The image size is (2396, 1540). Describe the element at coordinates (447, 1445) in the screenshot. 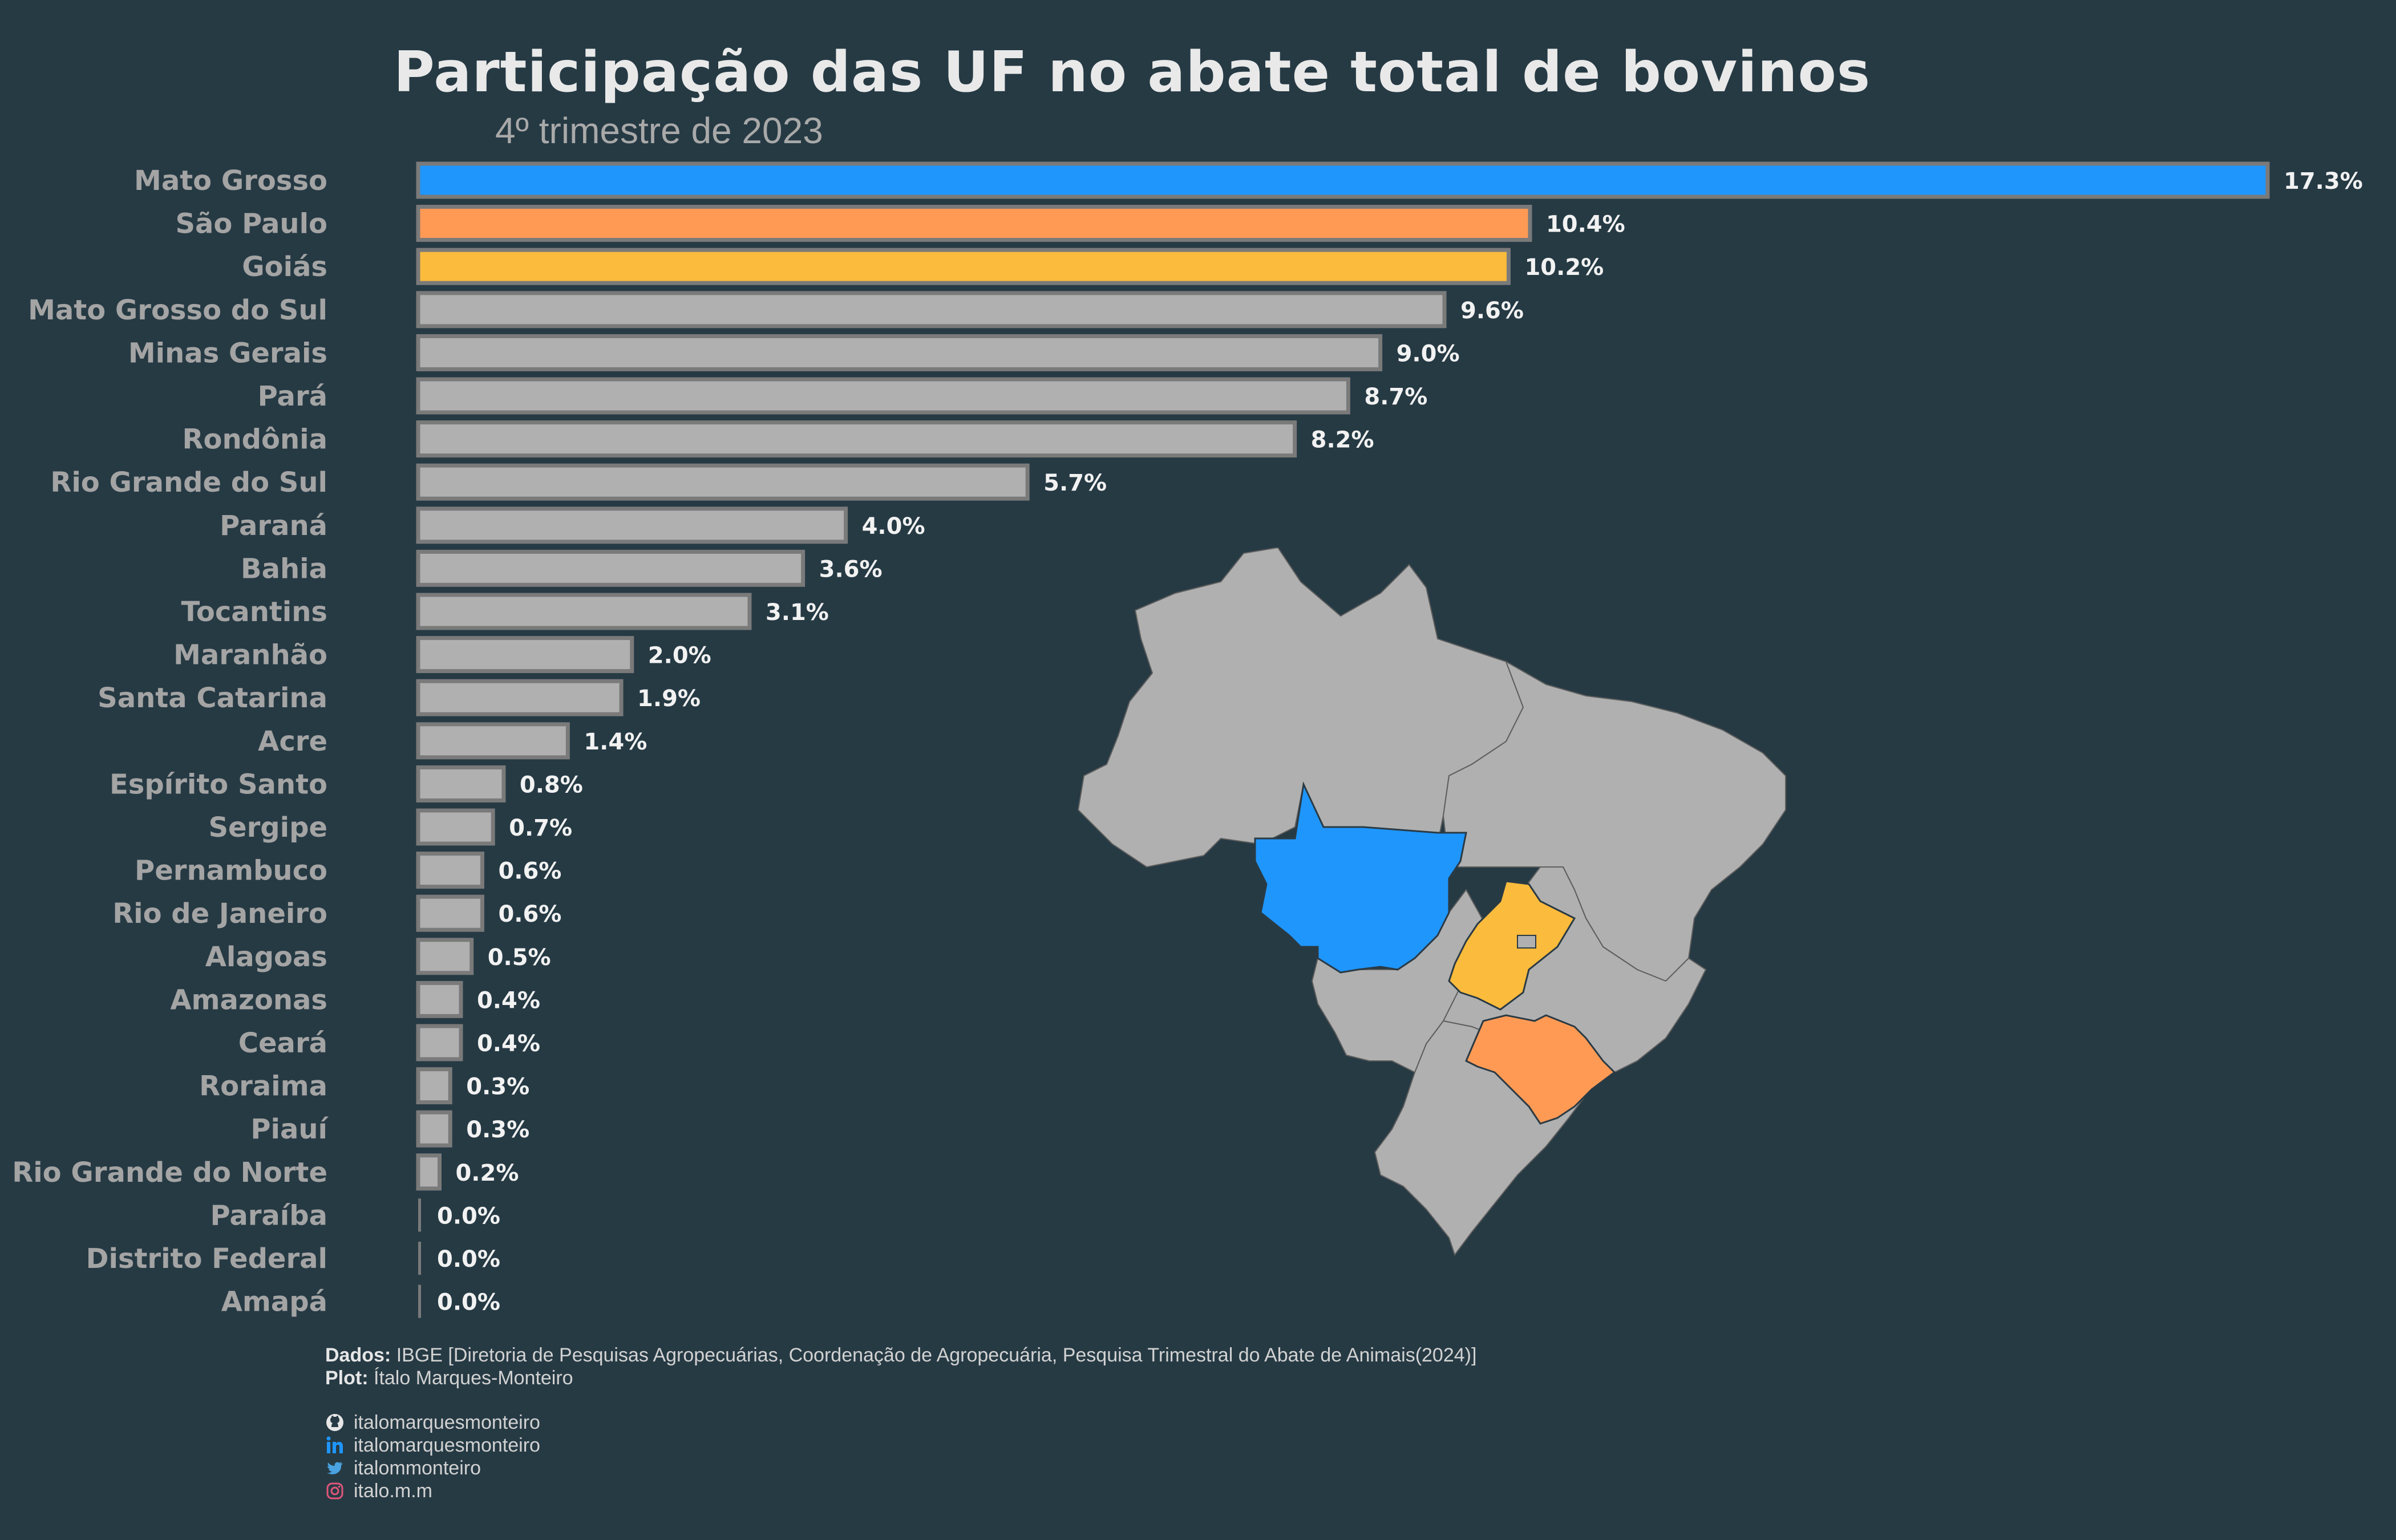

I see `linkedin-handle: italomarquesmonteiro` at that location.